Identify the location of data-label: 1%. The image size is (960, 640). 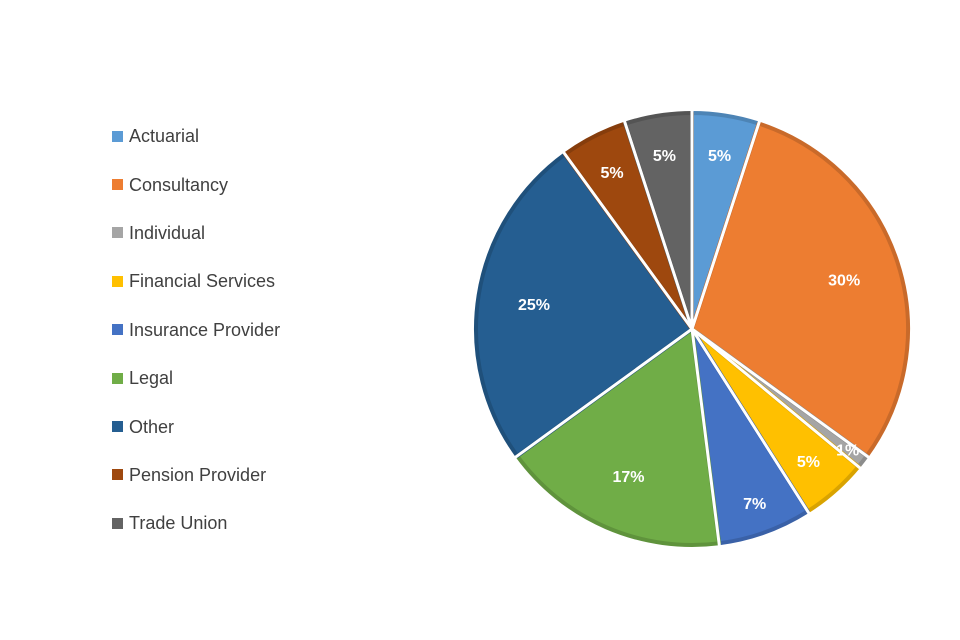
(847, 451).